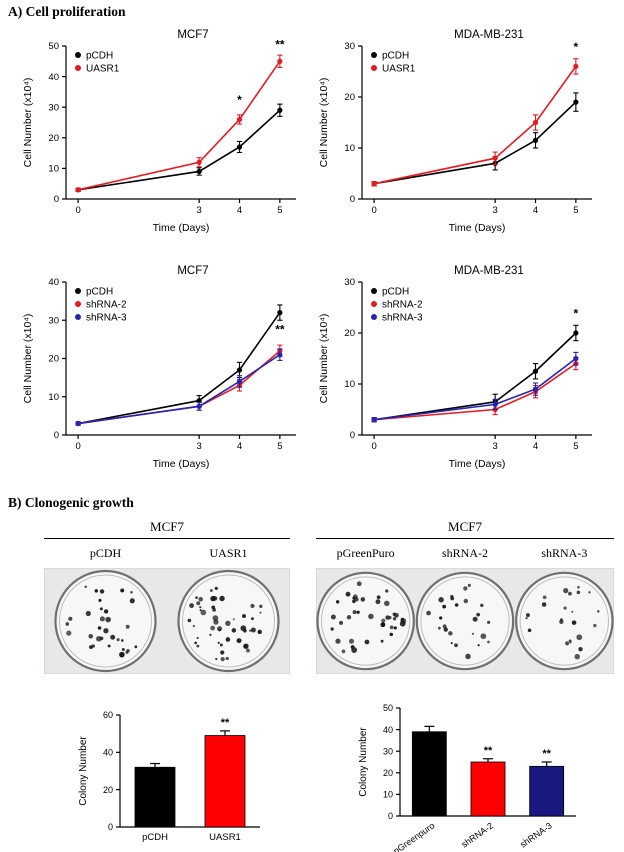 The height and width of the screenshot is (852, 624). I want to click on plate-label: shRNA-2, so click(464, 553).